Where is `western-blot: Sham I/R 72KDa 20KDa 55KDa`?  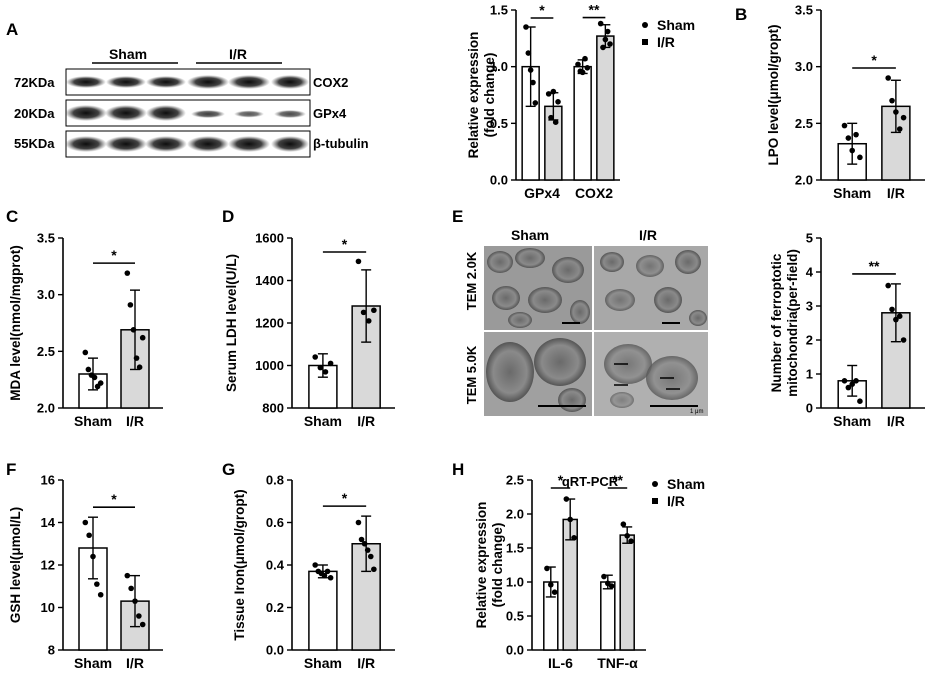
western-blot: Sham I/R 72KDa 20KDa 55KDa is located at coordinates (191, 102).